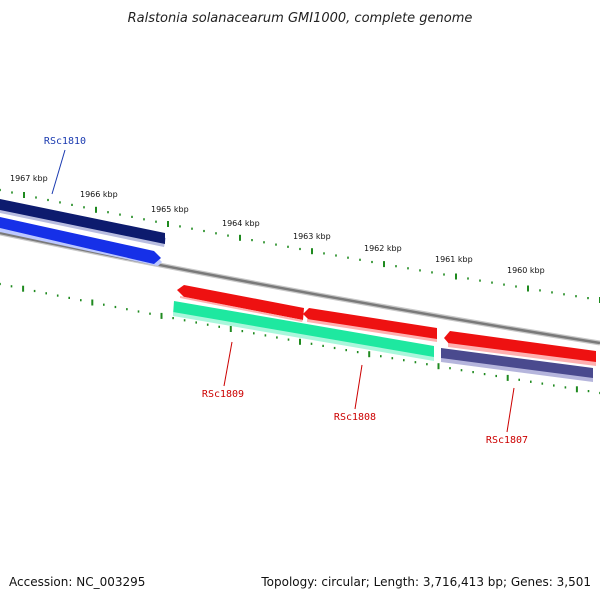 This screenshot has width=600, height=600. Describe the element at coordinates (517, 370) in the screenshot. I see `gene-rsc1807-slate-shadow` at that location.